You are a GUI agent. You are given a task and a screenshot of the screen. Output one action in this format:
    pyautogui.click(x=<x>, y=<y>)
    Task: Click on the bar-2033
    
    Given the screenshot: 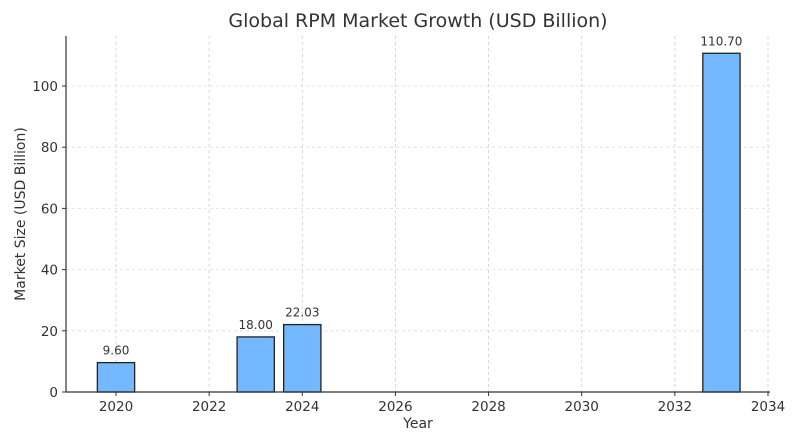 What is the action you would take?
    pyautogui.click(x=721, y=222)
    